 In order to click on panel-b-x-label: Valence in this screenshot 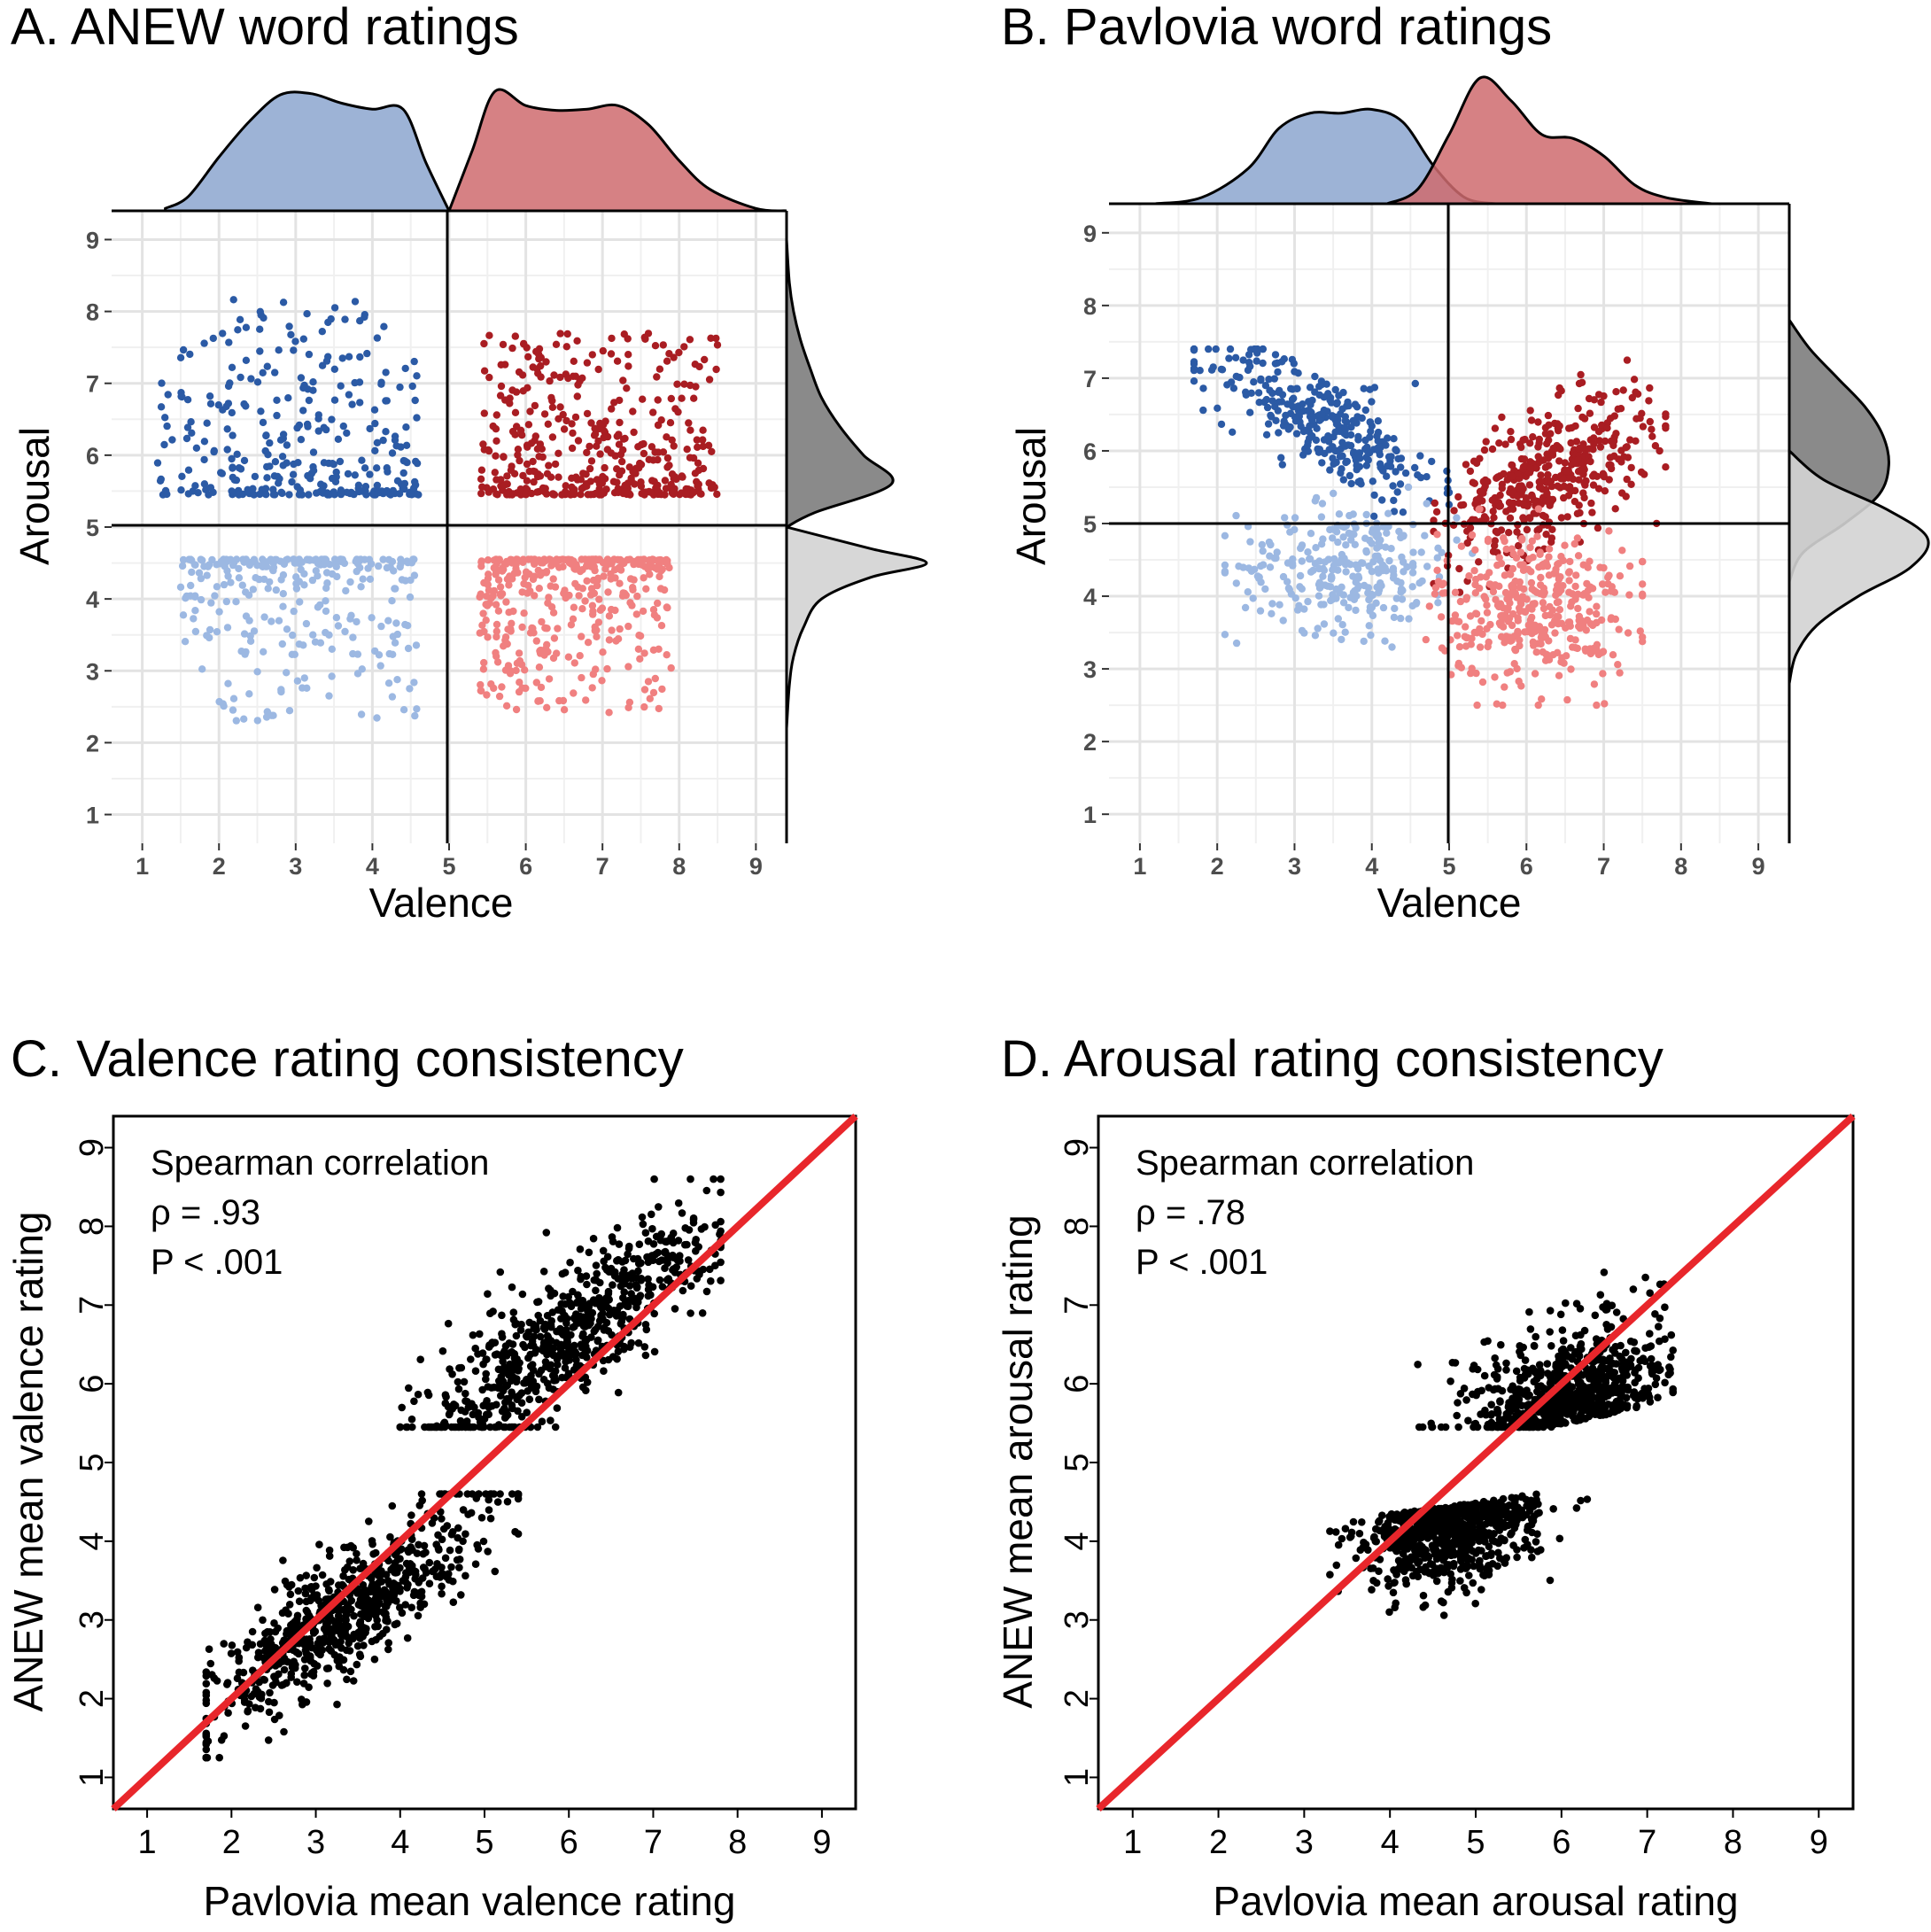, I will do `click(1450, 903)`.